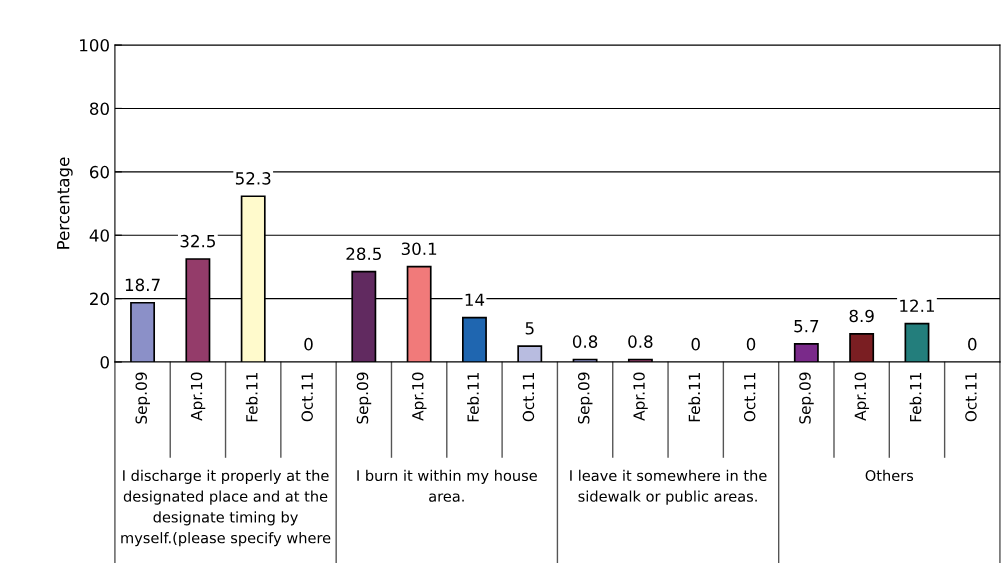  What do you see at coordinates (917, 305) in the screenshot?
I see `data-label: 12.1` at bounding box center [917, 305].